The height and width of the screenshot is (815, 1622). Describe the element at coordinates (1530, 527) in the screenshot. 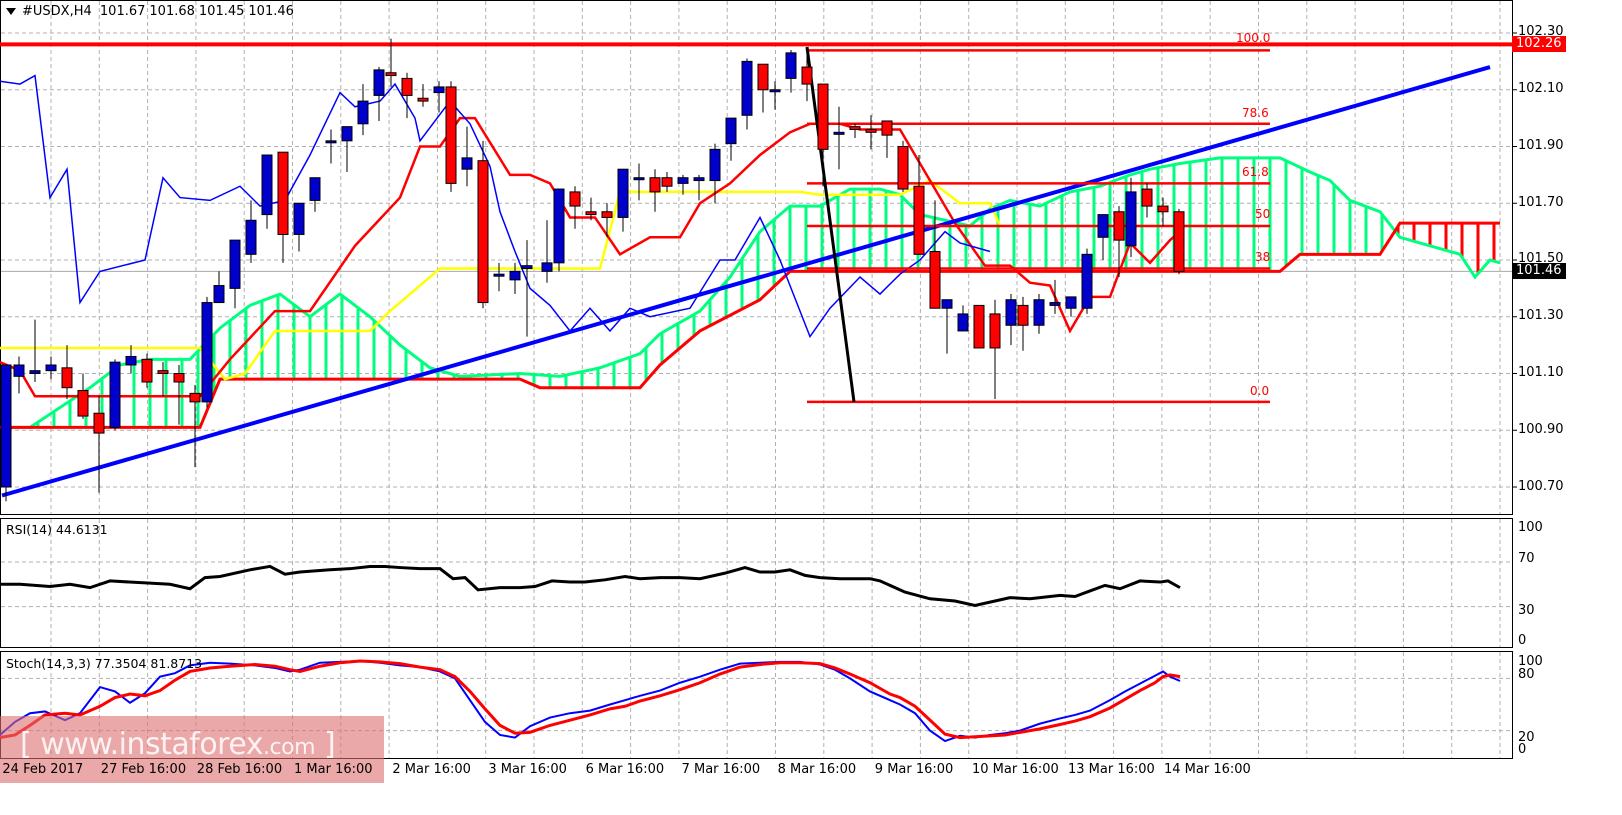

I see `rsi-tick: 100` at that location.